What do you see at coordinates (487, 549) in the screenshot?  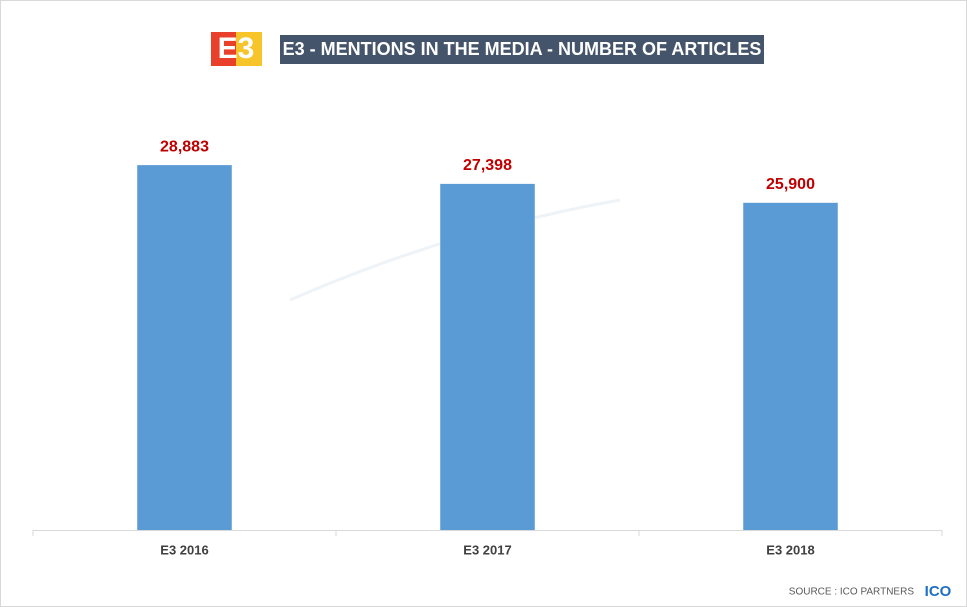 I see `x-tick-label: E3 2017` at bounding box center [487, 549].